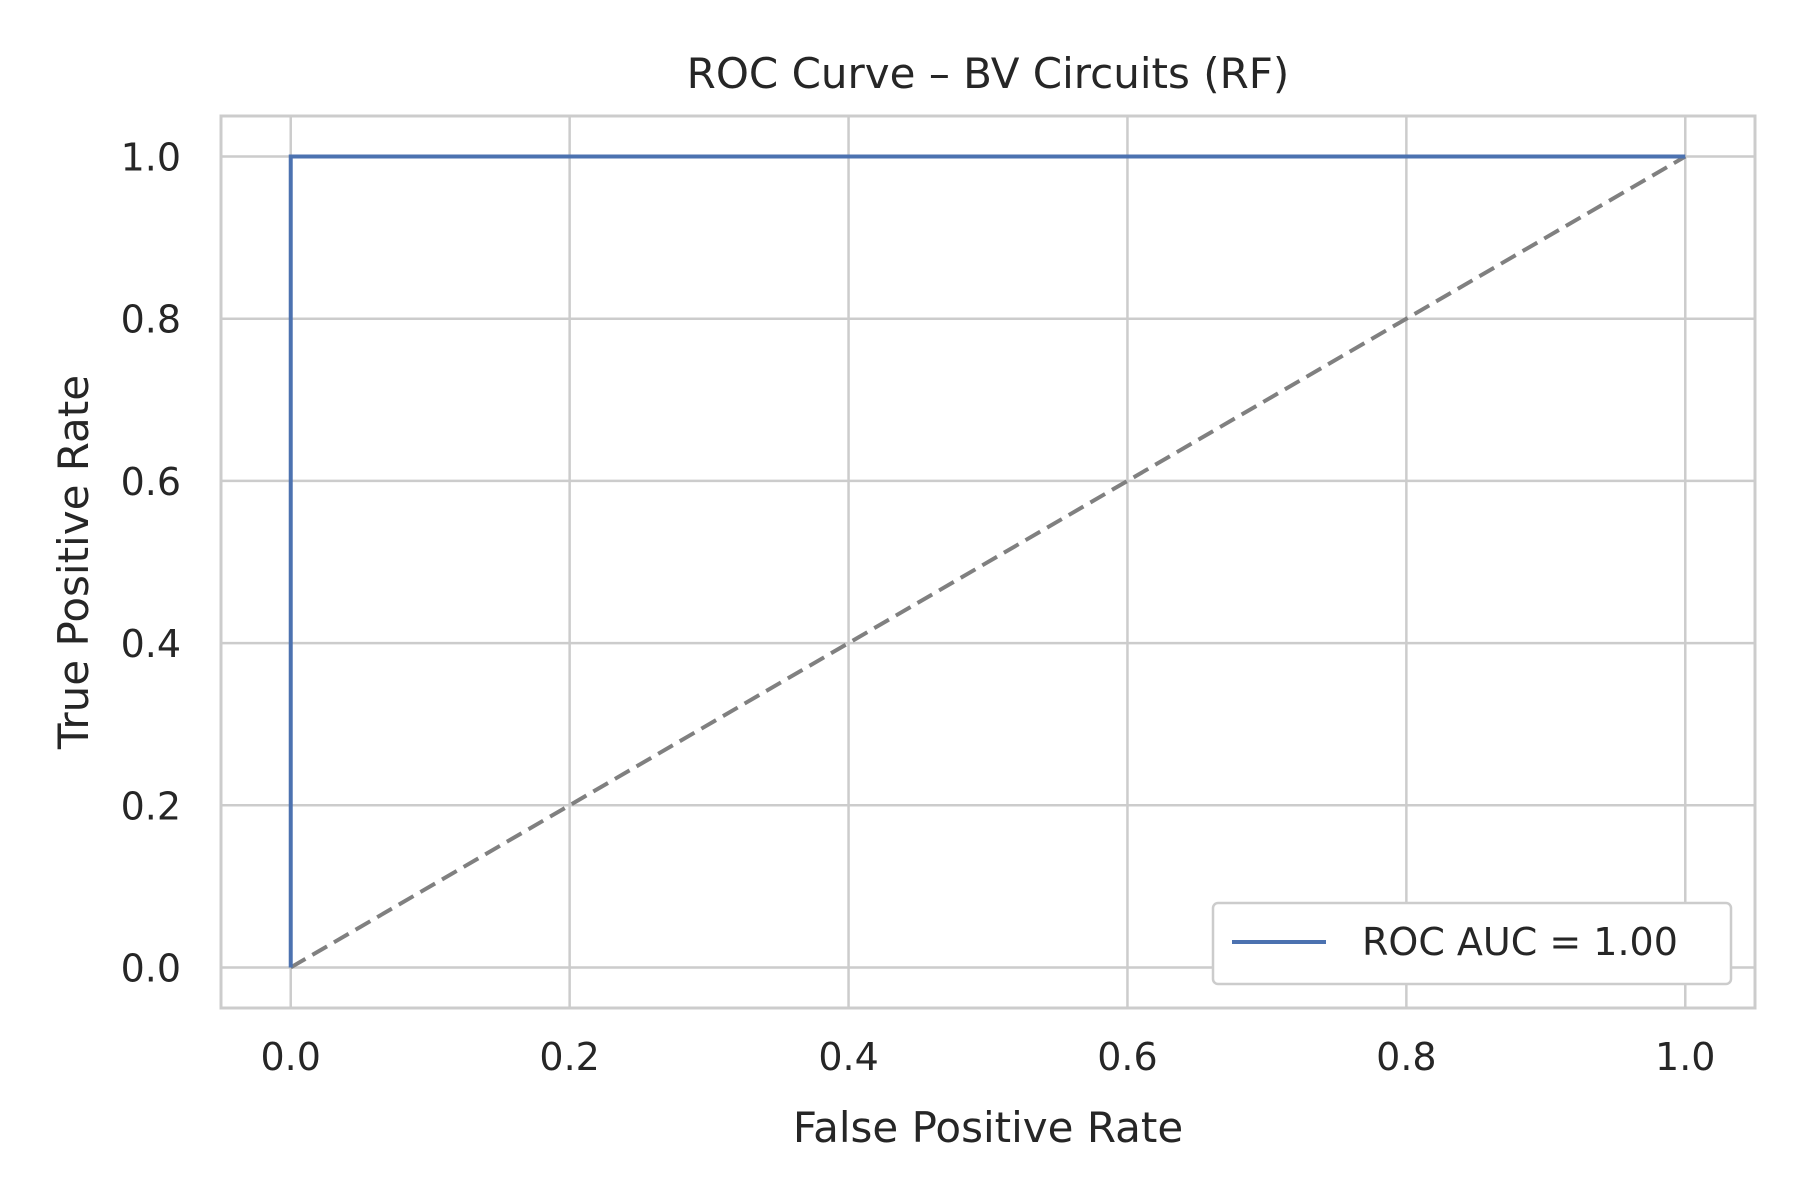 The height and width of the screenshot is (1200, 1800). I want to click on legend-label: ROC AUC = 1.00, so click(1520, 942).